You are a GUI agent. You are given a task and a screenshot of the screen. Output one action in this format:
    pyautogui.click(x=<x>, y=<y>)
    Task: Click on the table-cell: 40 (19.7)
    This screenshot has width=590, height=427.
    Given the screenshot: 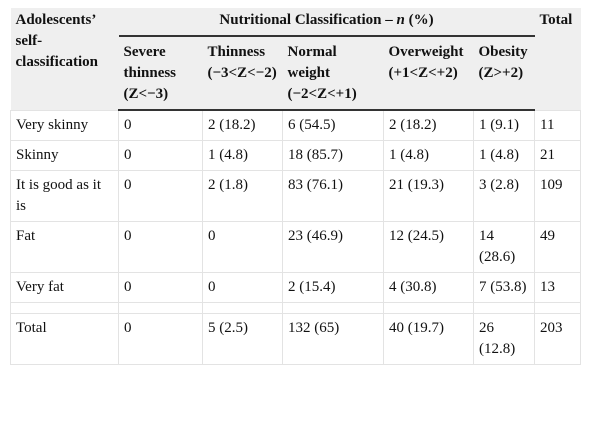 What is the action you would take?
    pyautogui.click(x=428, y=339)
    